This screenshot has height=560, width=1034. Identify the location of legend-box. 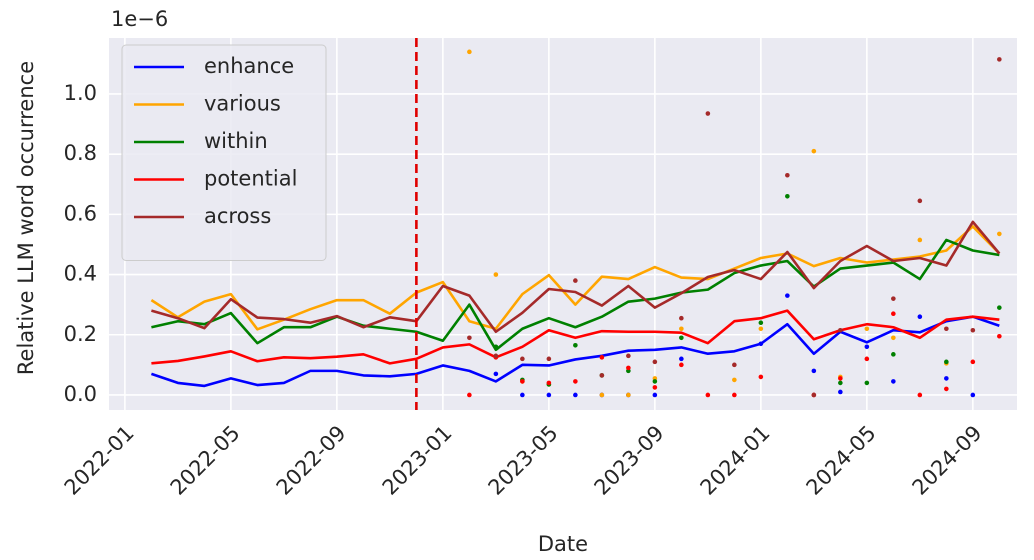
(224, 152).